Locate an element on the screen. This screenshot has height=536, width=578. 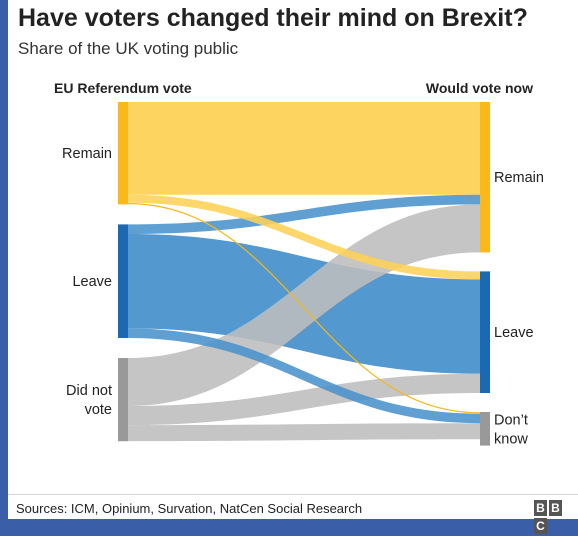
bbc-logo-letter-3: C is located at coordinates (540, 526).